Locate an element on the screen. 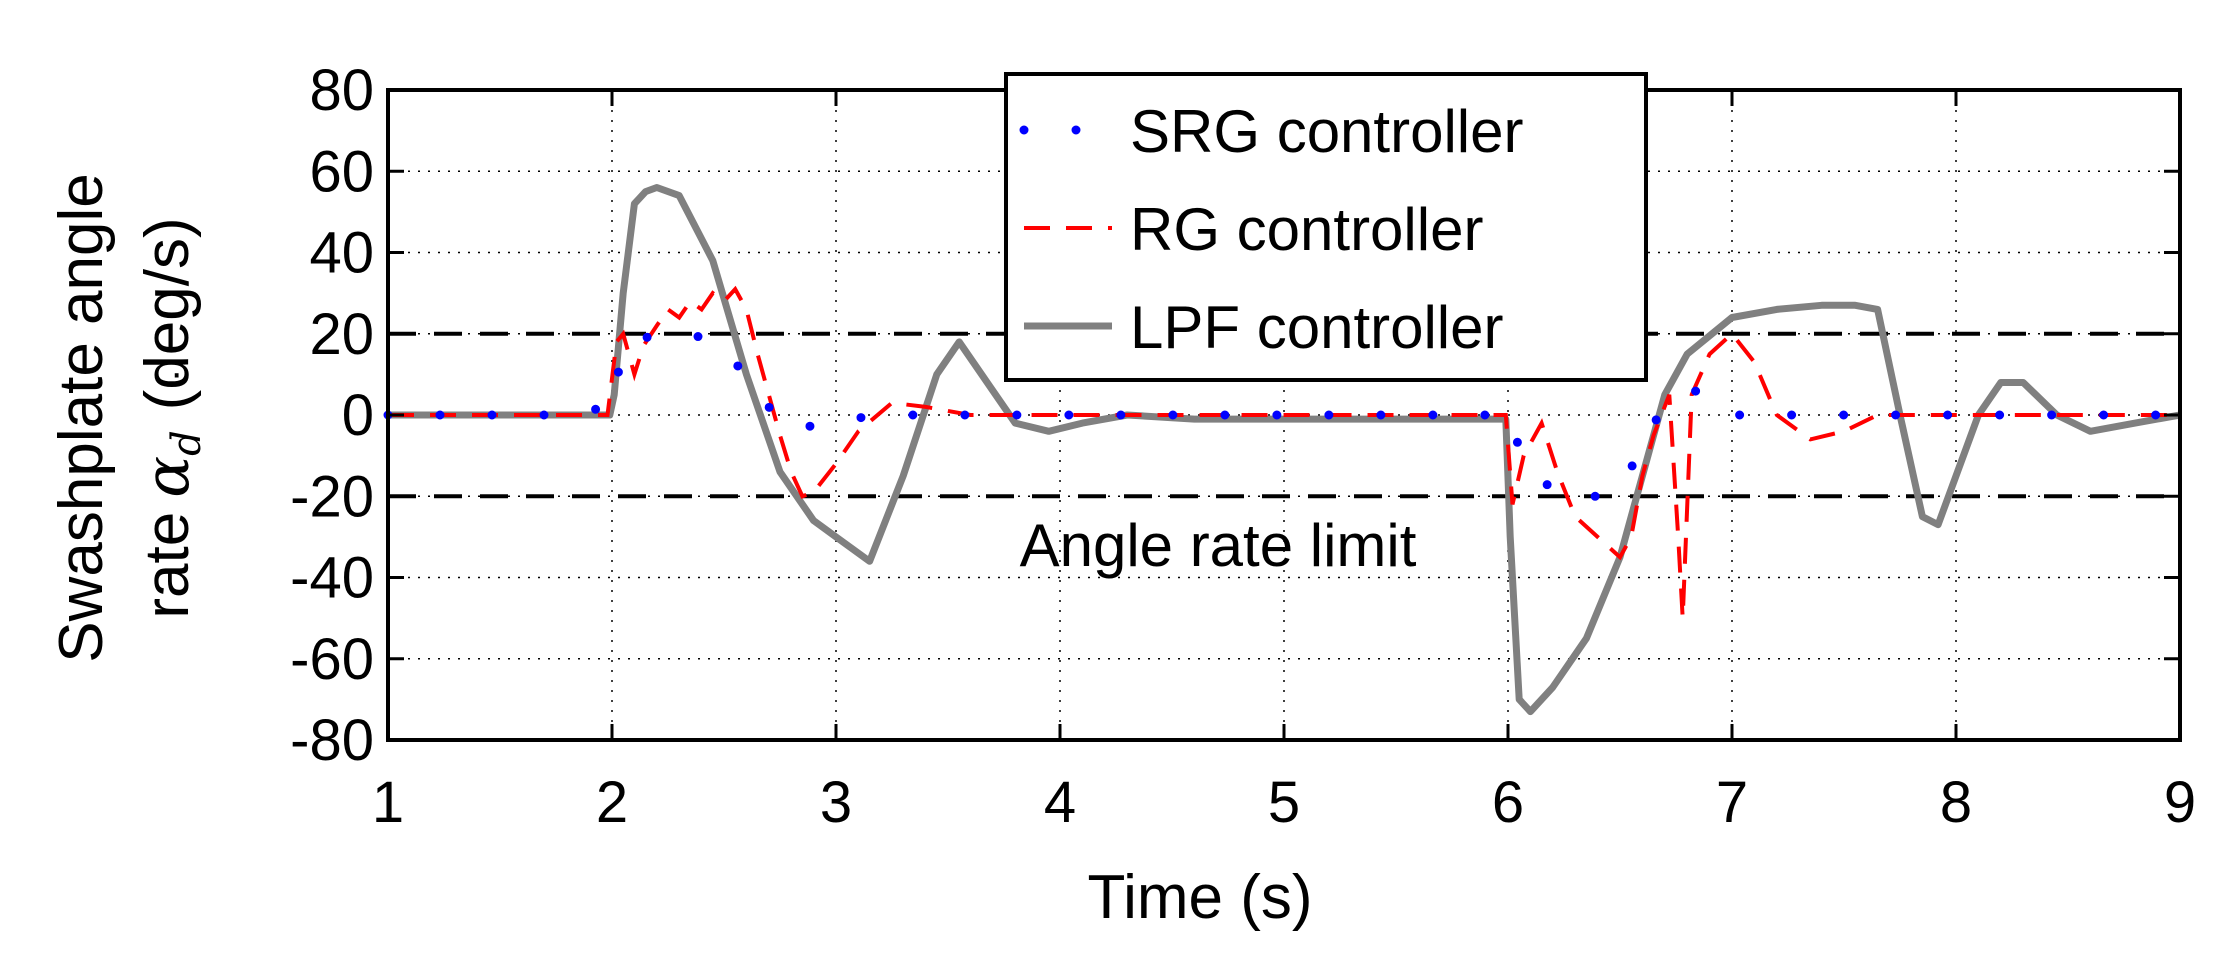 The height and width of the screenshot is (960, 2222). y-tick-label: 40 is located at coordinates (341, 253).